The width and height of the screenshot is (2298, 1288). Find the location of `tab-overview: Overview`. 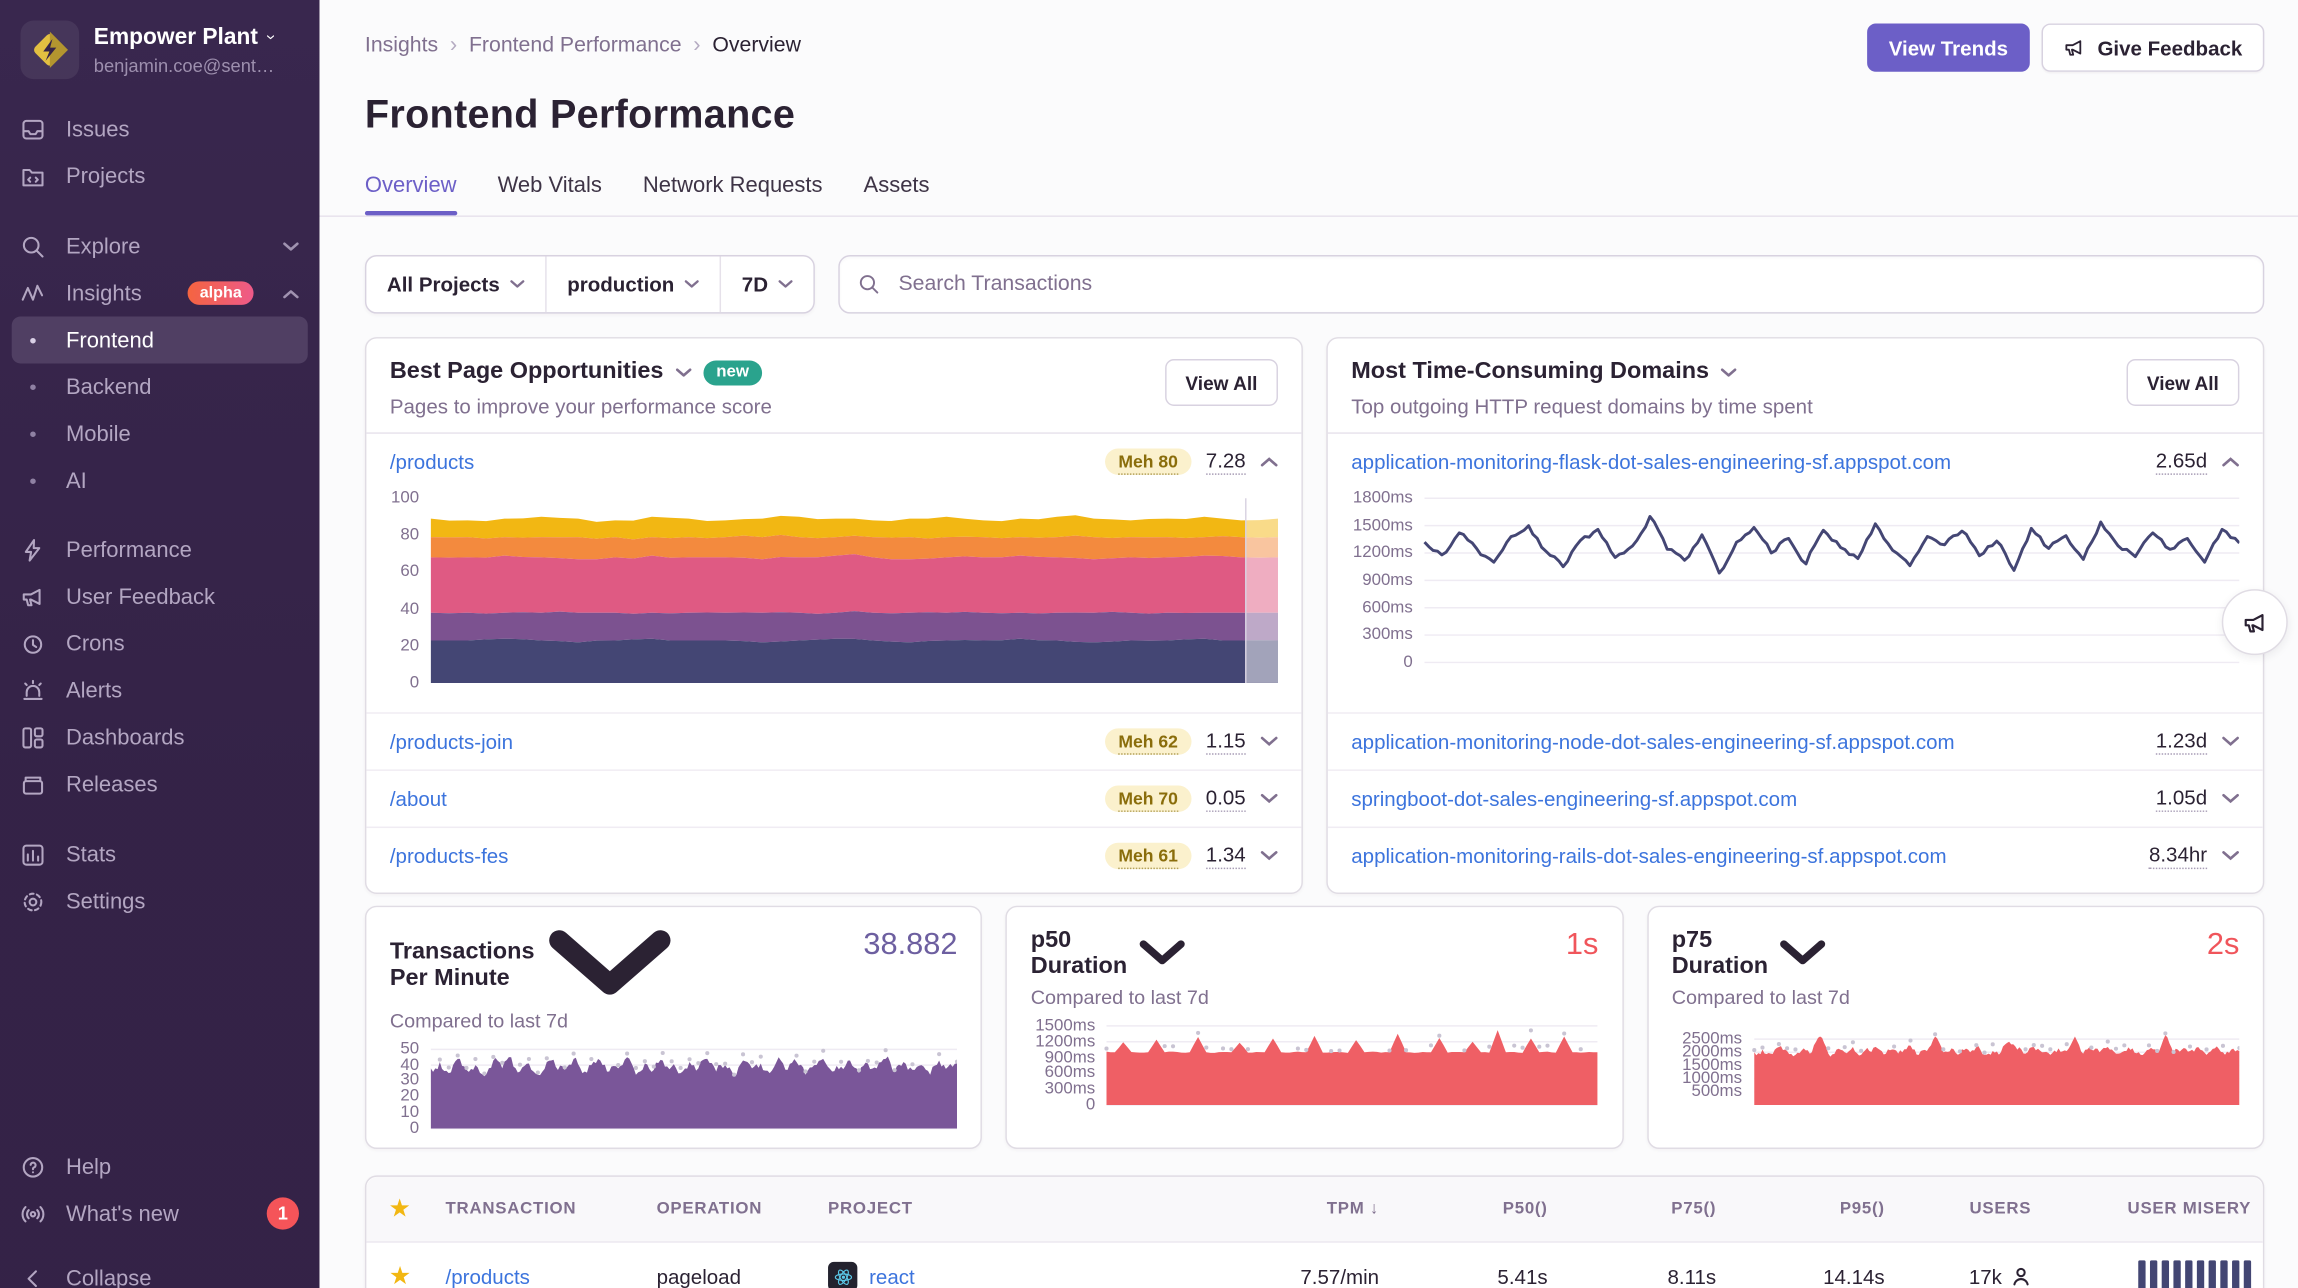

tab-overview: Overview is located at coordinates (410, 194).